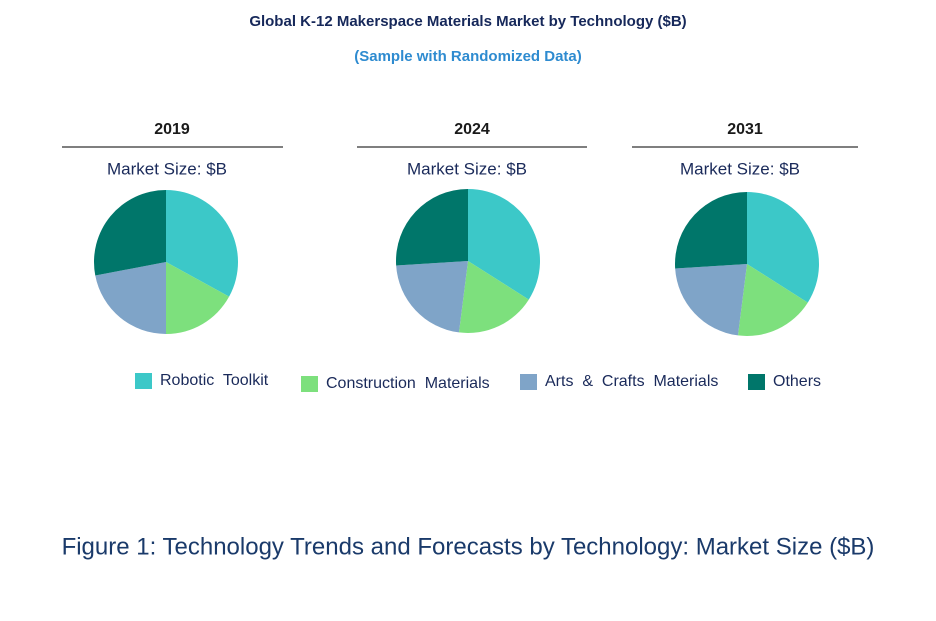  What do you see at coordinates (172, 129) in the screenshot?
I see `pie-title: 2019` at bounding box center [172, 129].